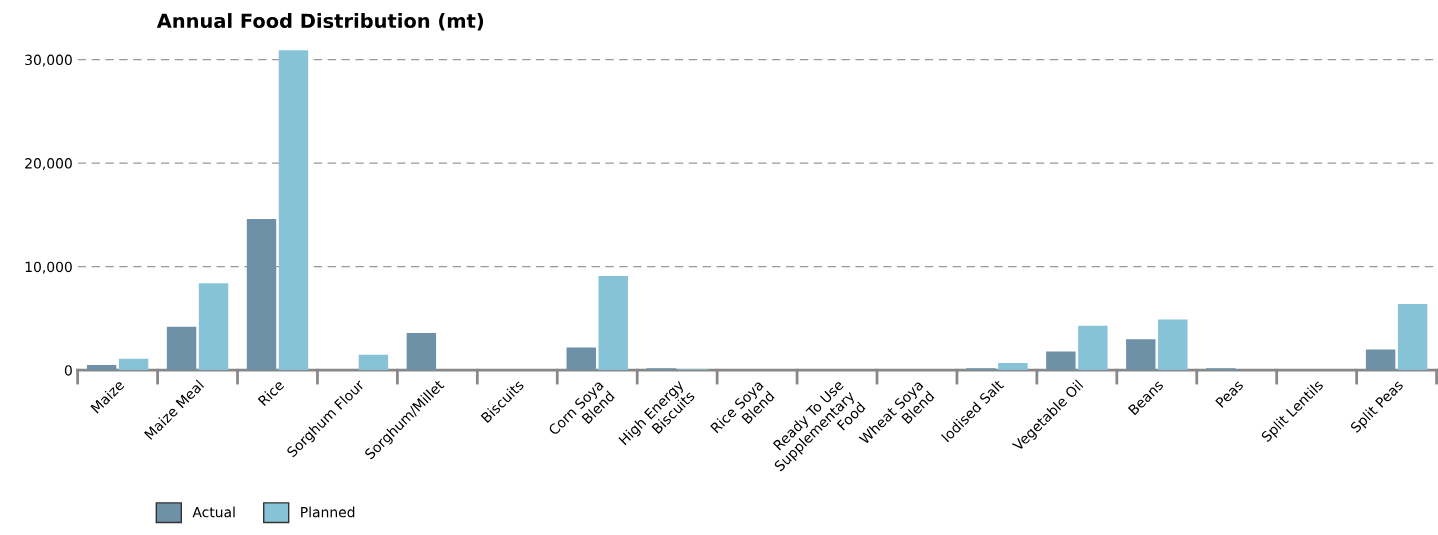 Image resolution: width=1438 pixels, height=535 pixels. I want to click on y-tick-label: 10,000, so click(48, 267).